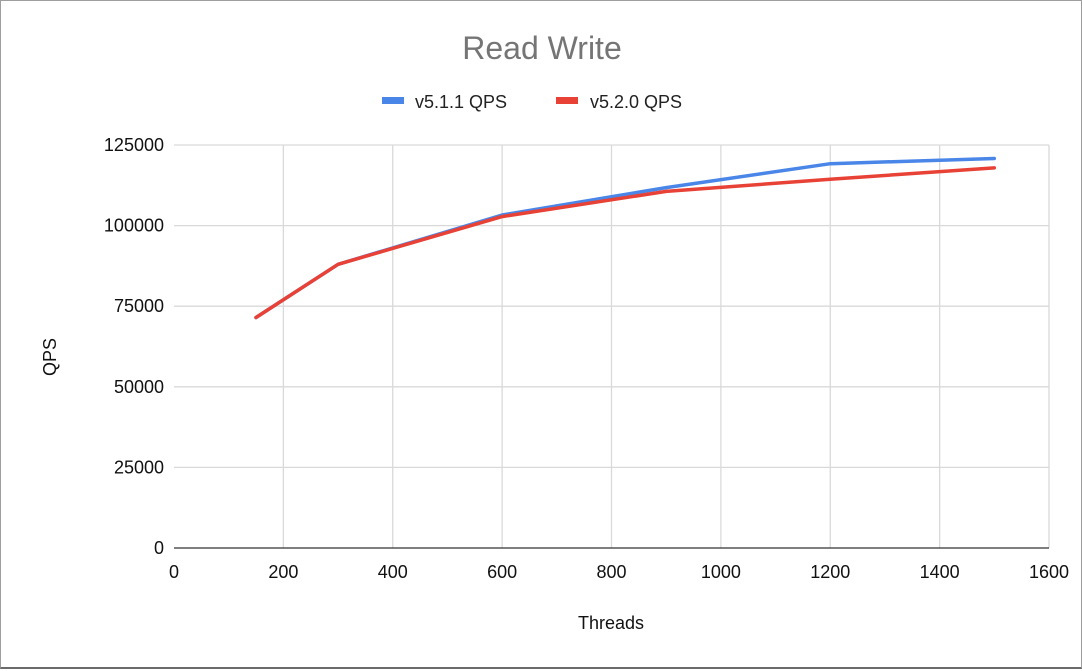 The height and width of the screenshot is (671, 1082). Describe the element at coordinates (1049, 572) in the screenshot. I see `x-tick-label: 1600` at that location.